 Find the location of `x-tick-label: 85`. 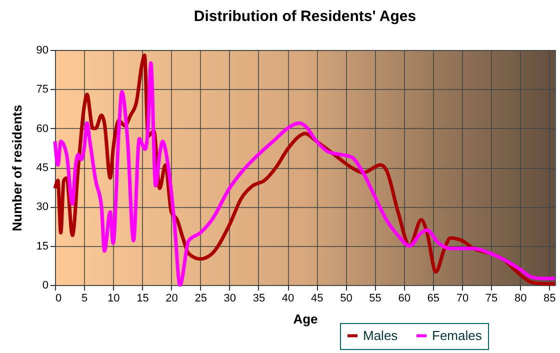

x-tick-label: 85 is located at coordinates (550, 298).